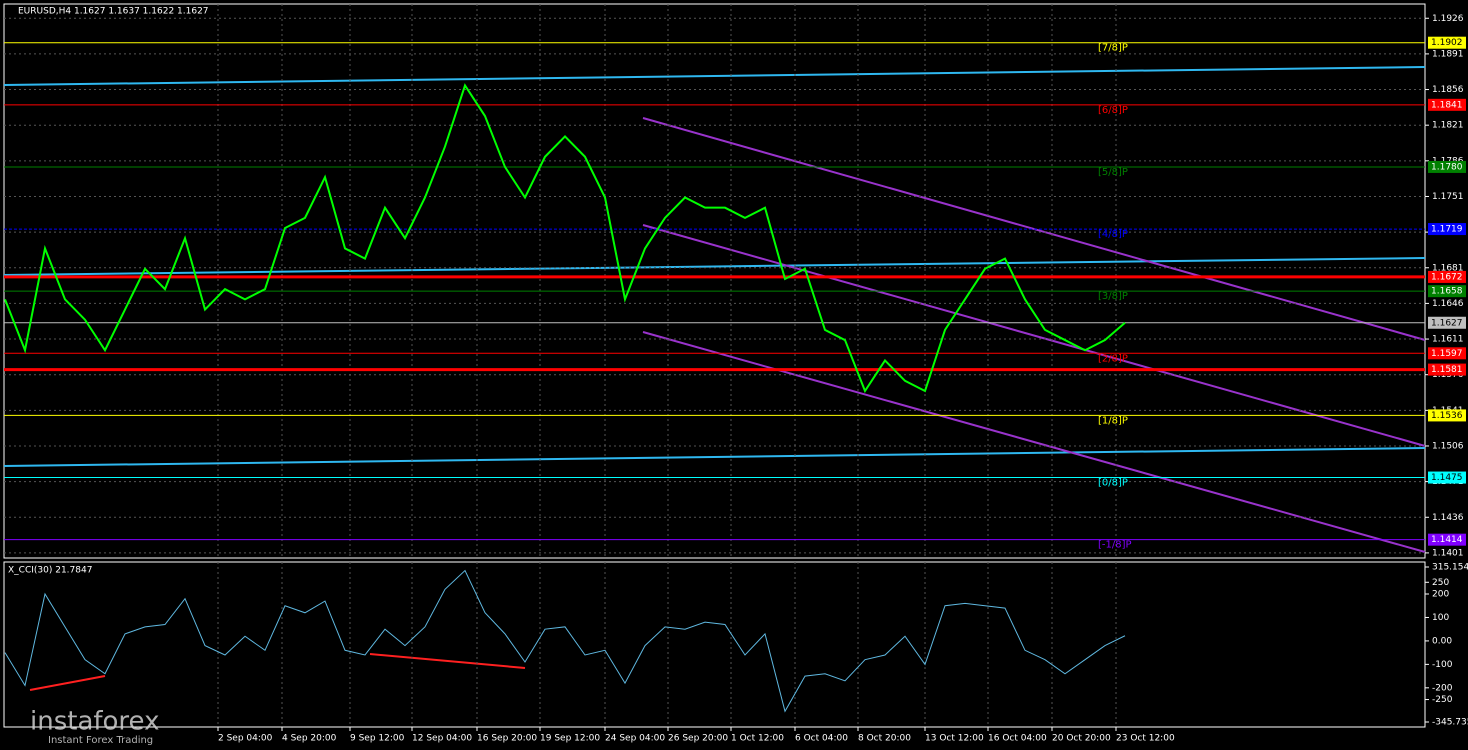 Image resolution: width=1468 pixels, height=750 pixels. I want to click on y-tick-label: -100, so click(1442, 665).